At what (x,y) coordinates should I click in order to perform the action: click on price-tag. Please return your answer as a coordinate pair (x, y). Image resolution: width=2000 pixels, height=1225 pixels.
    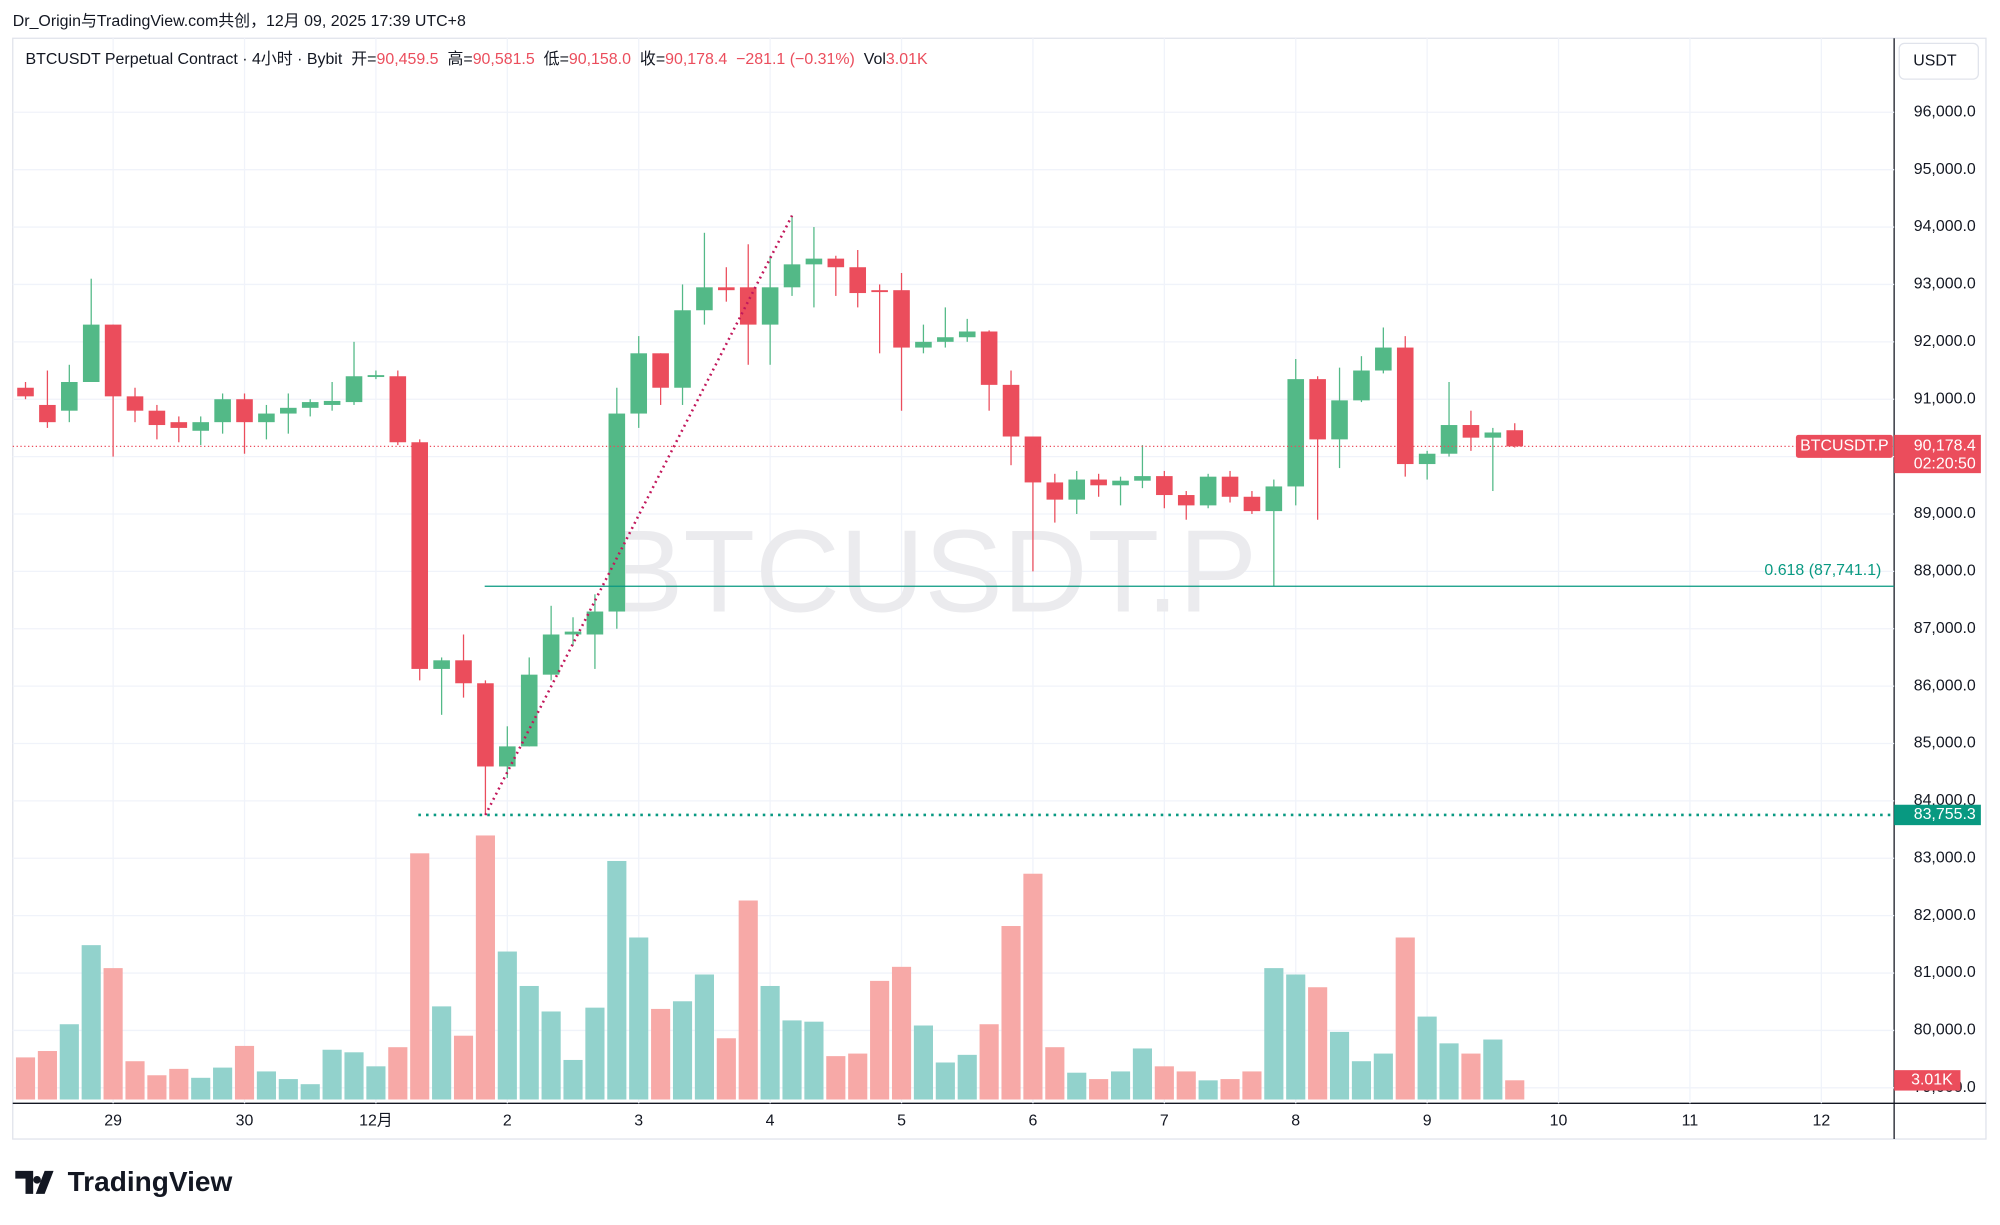
    Looking at the image, I should click on (1937, 454).